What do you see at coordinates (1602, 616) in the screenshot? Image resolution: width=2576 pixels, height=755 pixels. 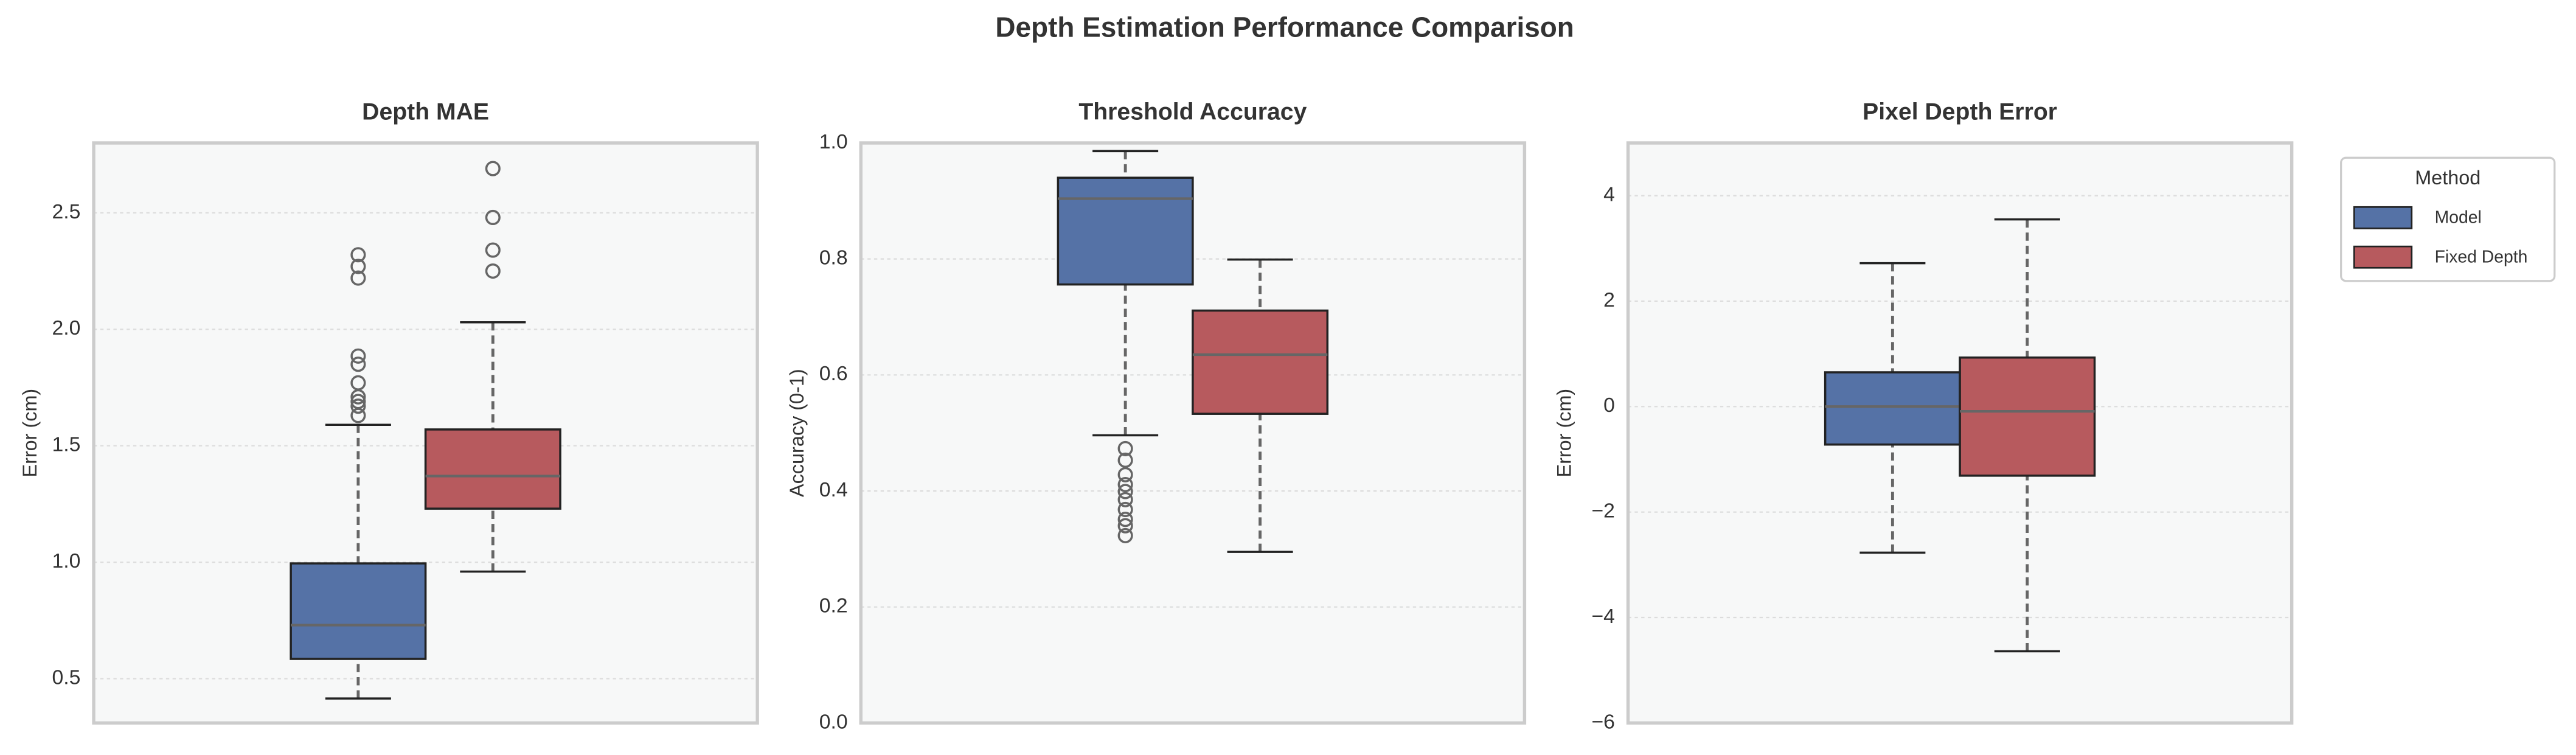 I see `y-tick-label: −4` at bounding box center [1602, 616].